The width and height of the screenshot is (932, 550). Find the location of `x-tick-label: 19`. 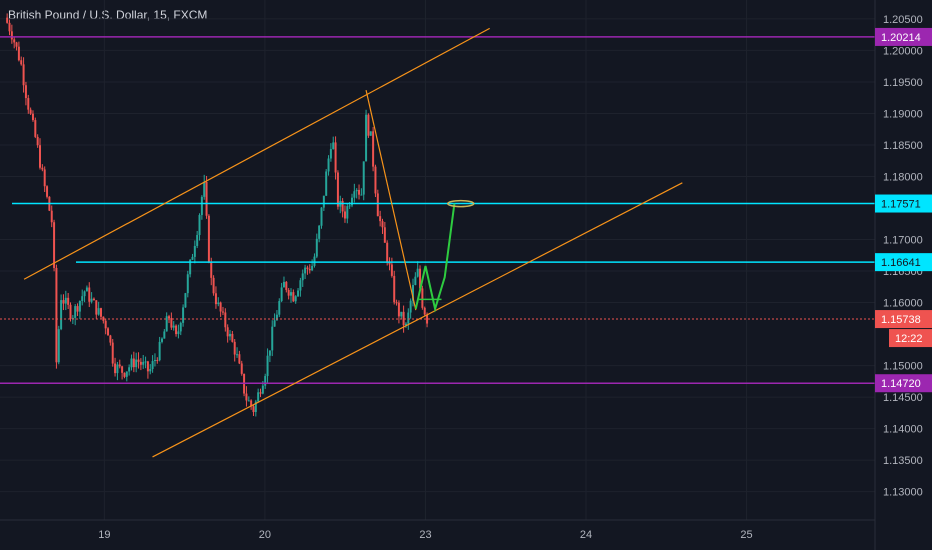

x-tick-label: 19 is located at coordinates (104, 535).